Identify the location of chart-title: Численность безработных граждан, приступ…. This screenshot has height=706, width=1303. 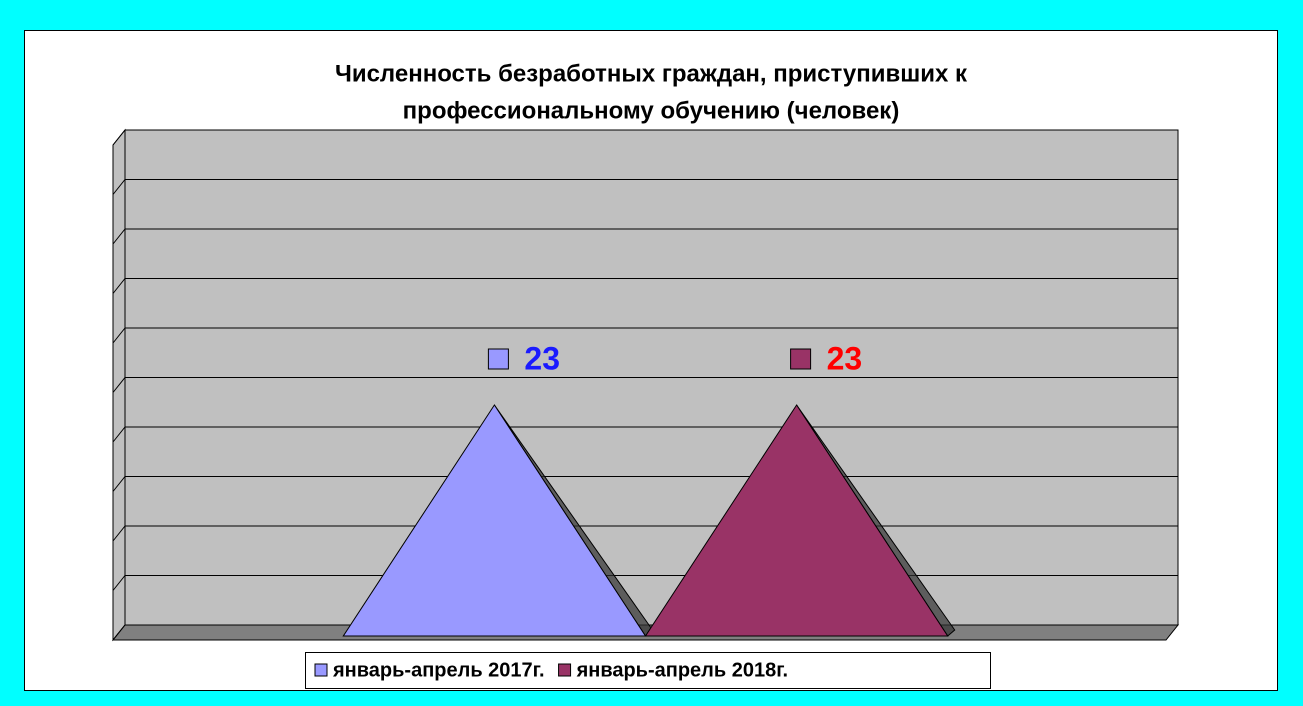
(651, 73).